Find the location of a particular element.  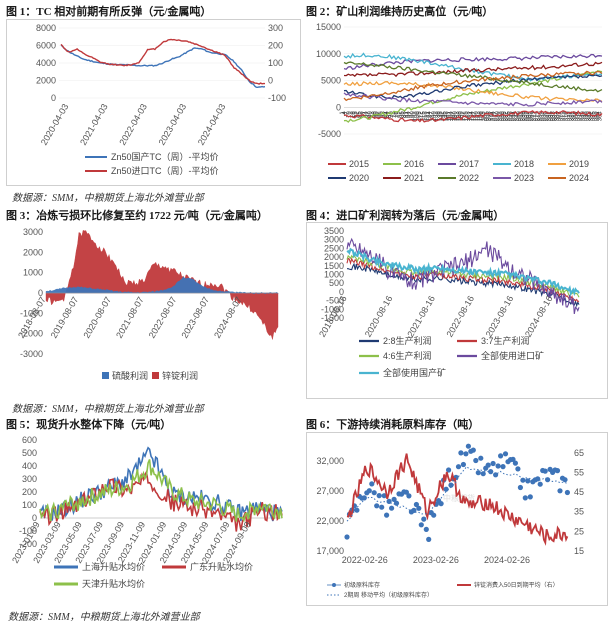

chart-2-x-tick-label: 40 is located at coordinates (371, 114).